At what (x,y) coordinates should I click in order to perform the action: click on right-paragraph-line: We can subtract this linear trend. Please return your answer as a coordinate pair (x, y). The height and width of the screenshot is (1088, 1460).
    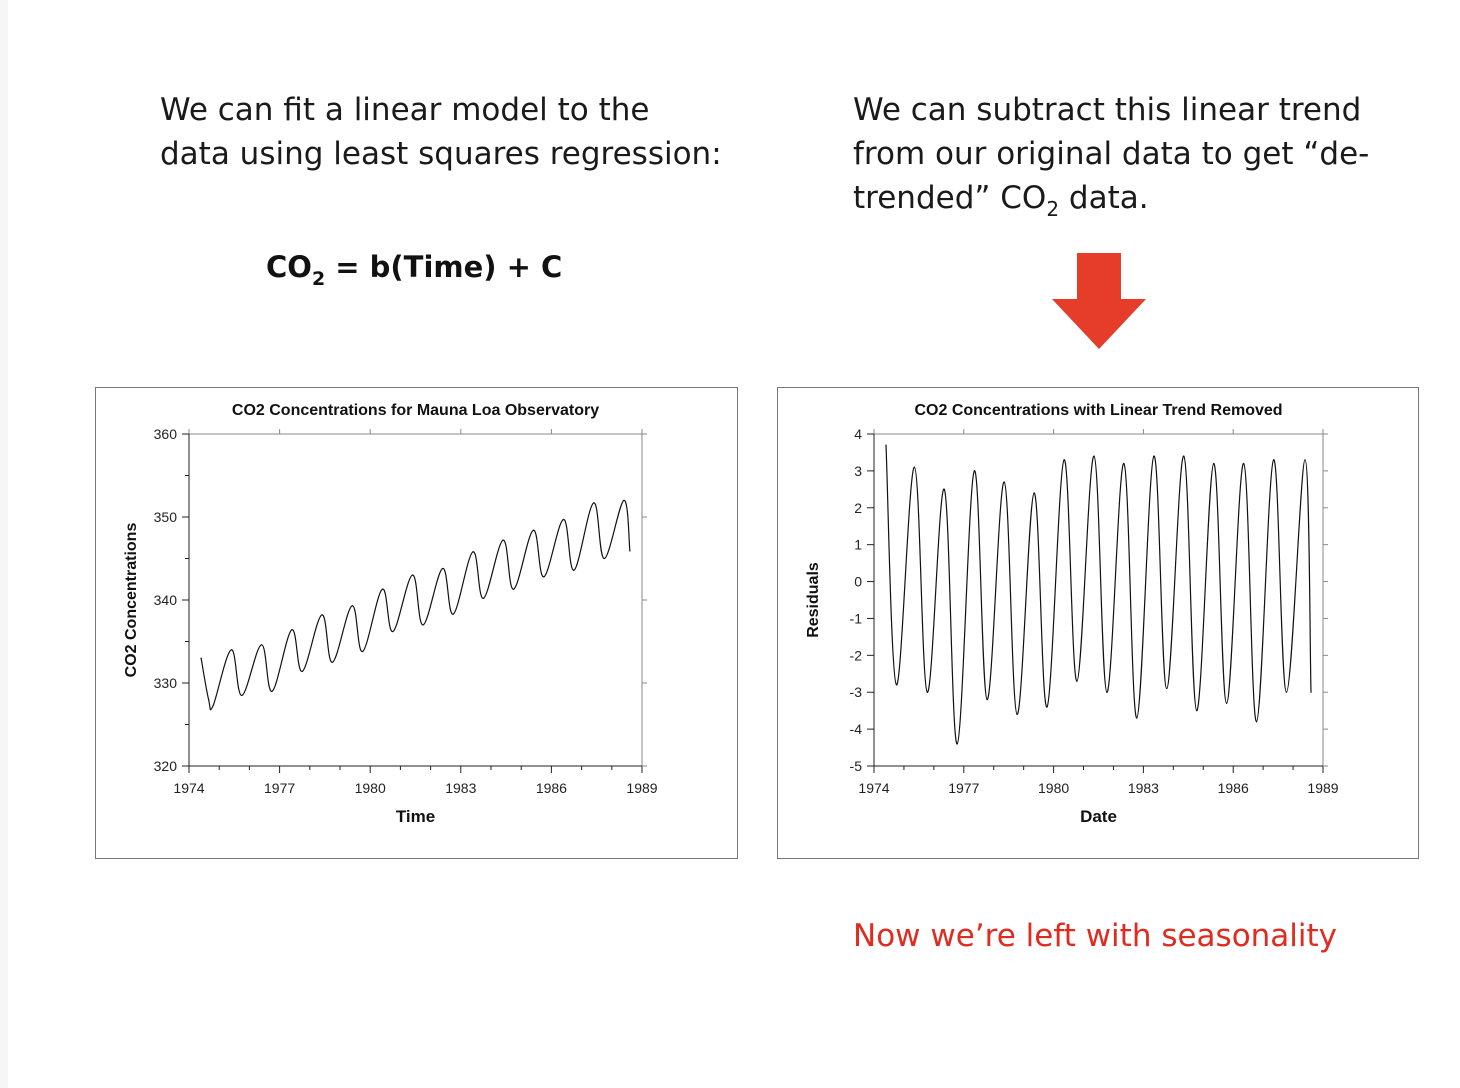
    Looking at the image, I should click on (1107, 110).